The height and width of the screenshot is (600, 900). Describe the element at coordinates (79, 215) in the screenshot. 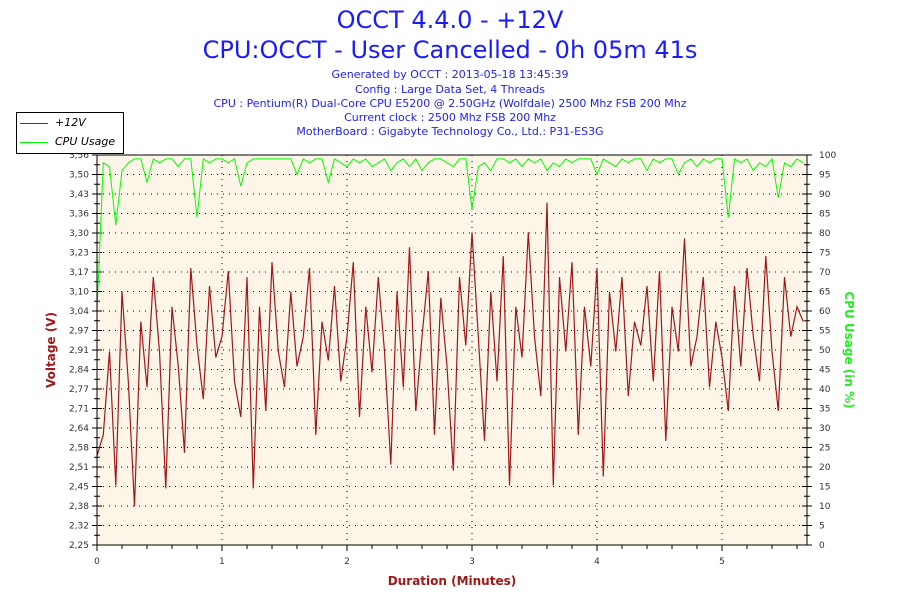

I see `y-tick-label: 3,36` at that location.